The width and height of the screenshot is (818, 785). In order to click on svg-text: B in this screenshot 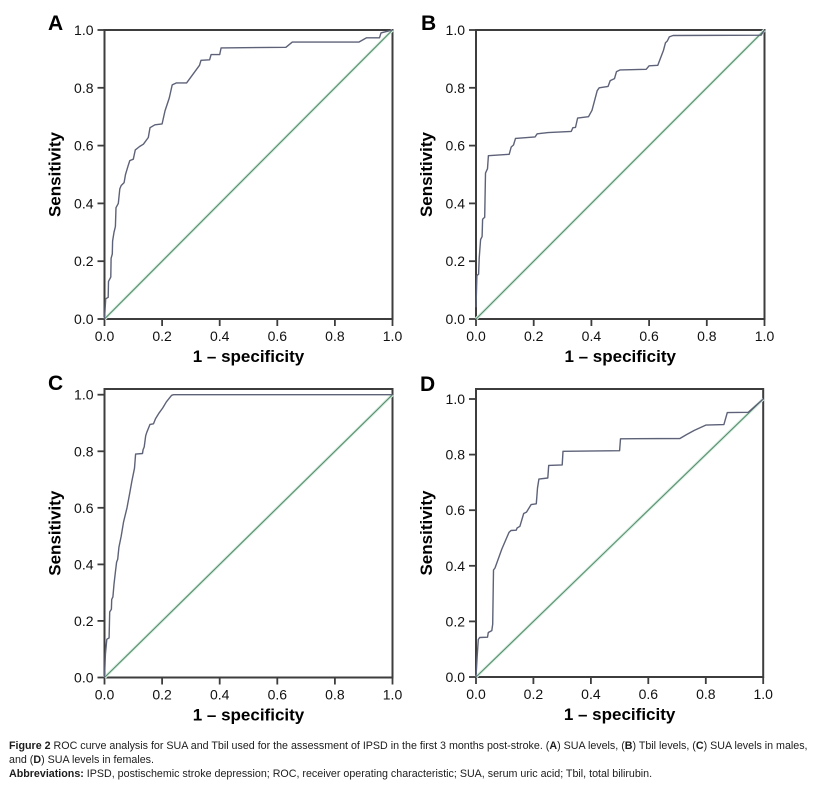, I will do `click(428, 23)`.